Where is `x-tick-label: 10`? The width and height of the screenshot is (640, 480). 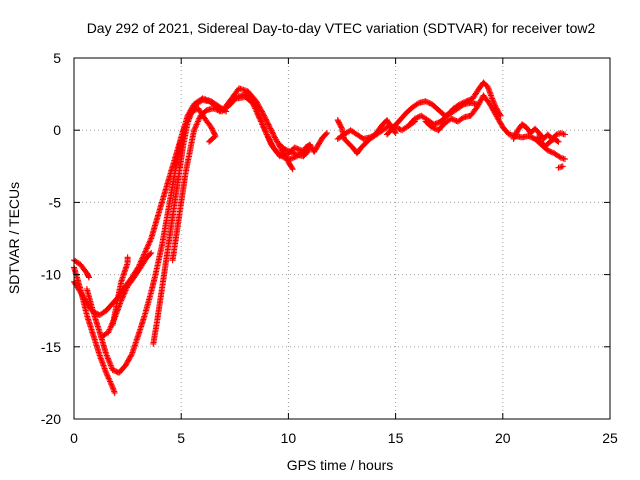 x-tick-label: 10 is located at coordinates (289, 438).